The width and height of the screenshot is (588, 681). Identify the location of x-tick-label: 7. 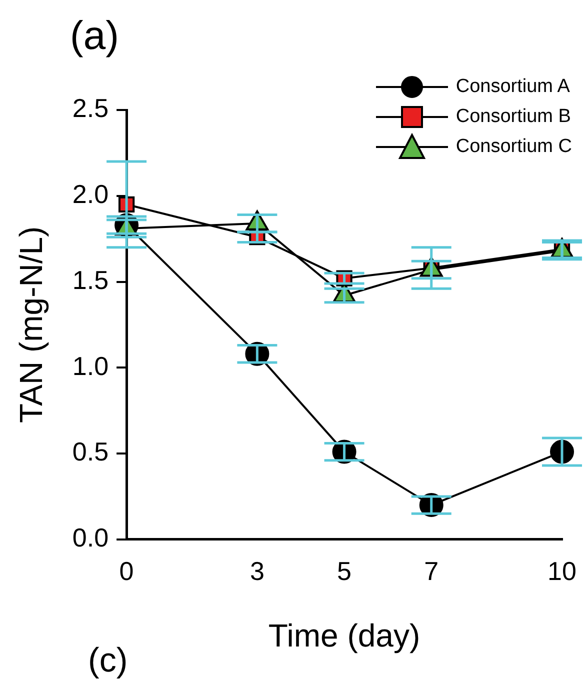
(431, 571).